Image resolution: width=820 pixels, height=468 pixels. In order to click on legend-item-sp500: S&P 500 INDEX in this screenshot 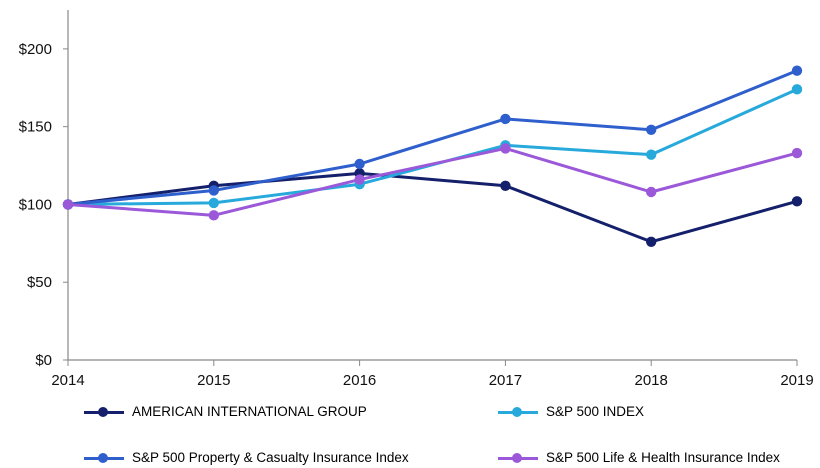, I will do `click(571, 411)`.